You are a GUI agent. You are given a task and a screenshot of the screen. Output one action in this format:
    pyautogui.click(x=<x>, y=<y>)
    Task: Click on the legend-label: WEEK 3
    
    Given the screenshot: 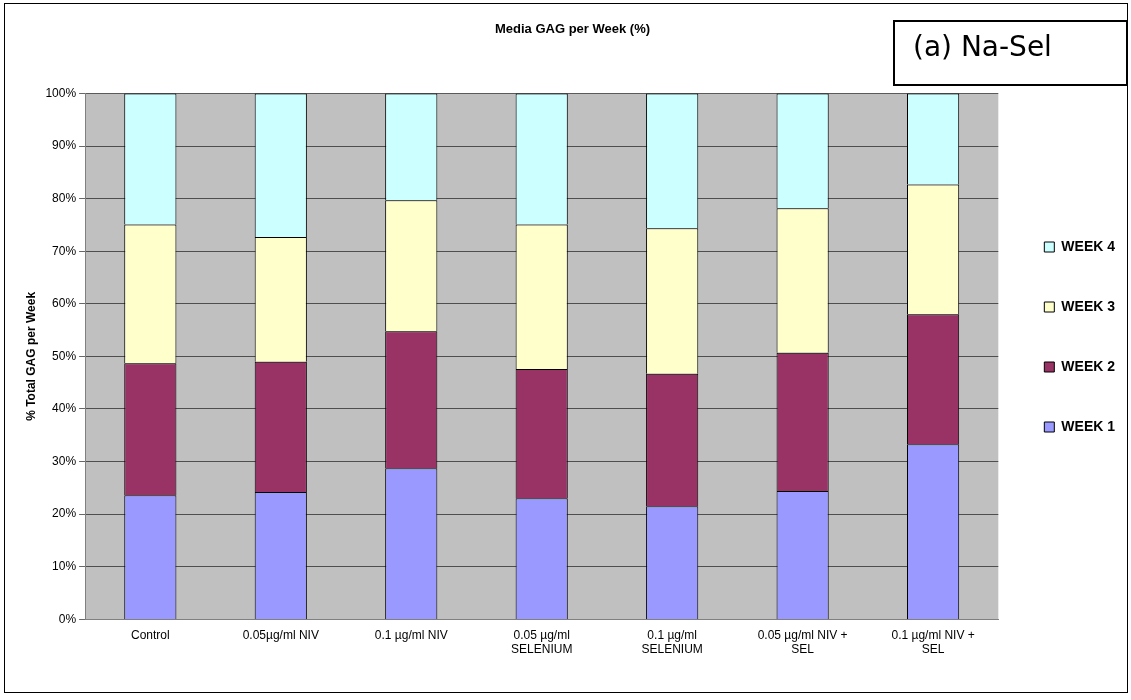 What is the action you would take?
    pyautogui.click(x=1088, y=305)
    